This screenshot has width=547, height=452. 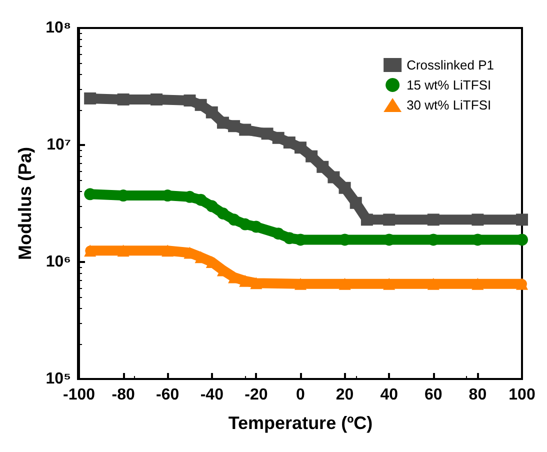 I want to click on x-tick-label: -100, so click(x=79, y=395).